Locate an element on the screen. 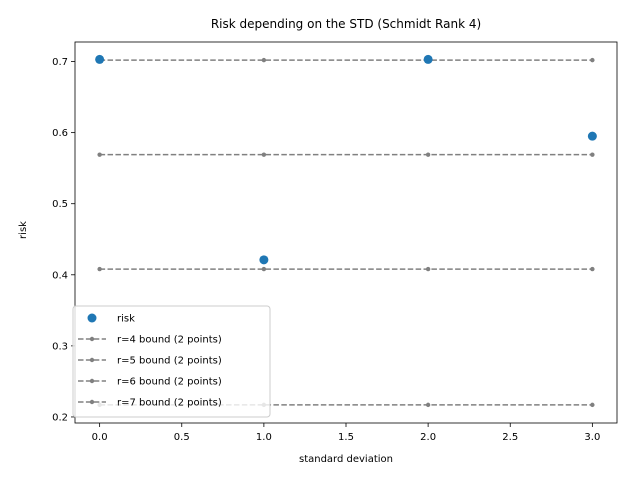 The height and width of the screenshot is (480, 640). x-tick-label: 0.5 is located at coordinates (182, 437).